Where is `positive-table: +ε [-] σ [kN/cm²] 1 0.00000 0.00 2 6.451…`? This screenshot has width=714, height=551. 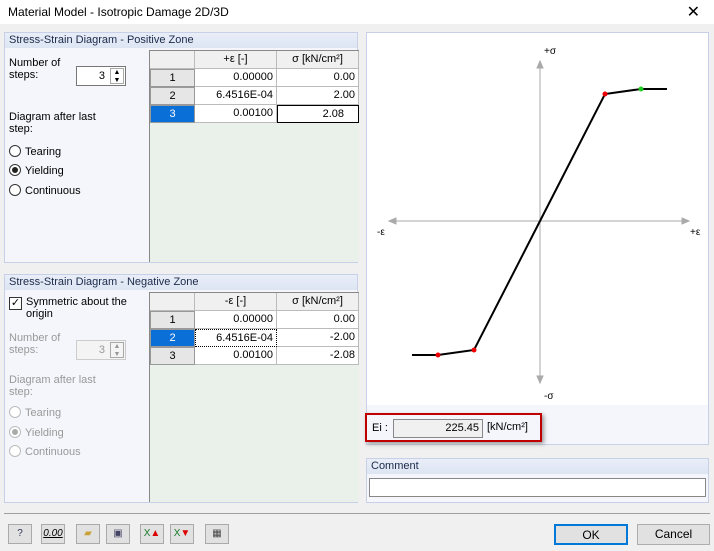
positive-table: +ε [-] σ [kN/cm²] 1 0.00000 0.00 2 6.451… is located at coordinates (254, 156).